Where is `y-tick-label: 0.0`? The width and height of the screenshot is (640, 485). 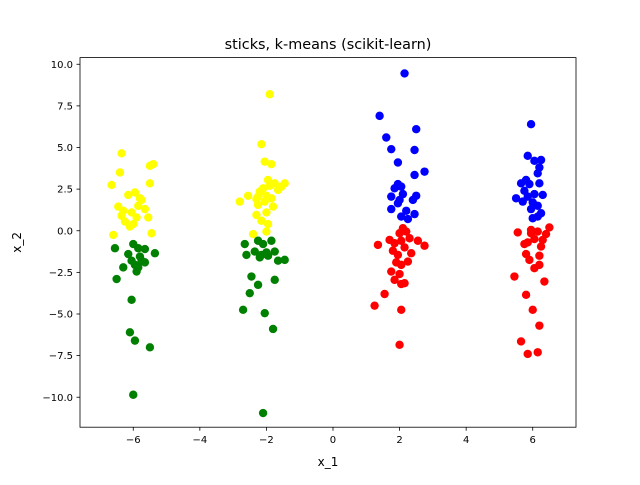 y-tick-label: 0.0 is located at coordinates (65, 231).